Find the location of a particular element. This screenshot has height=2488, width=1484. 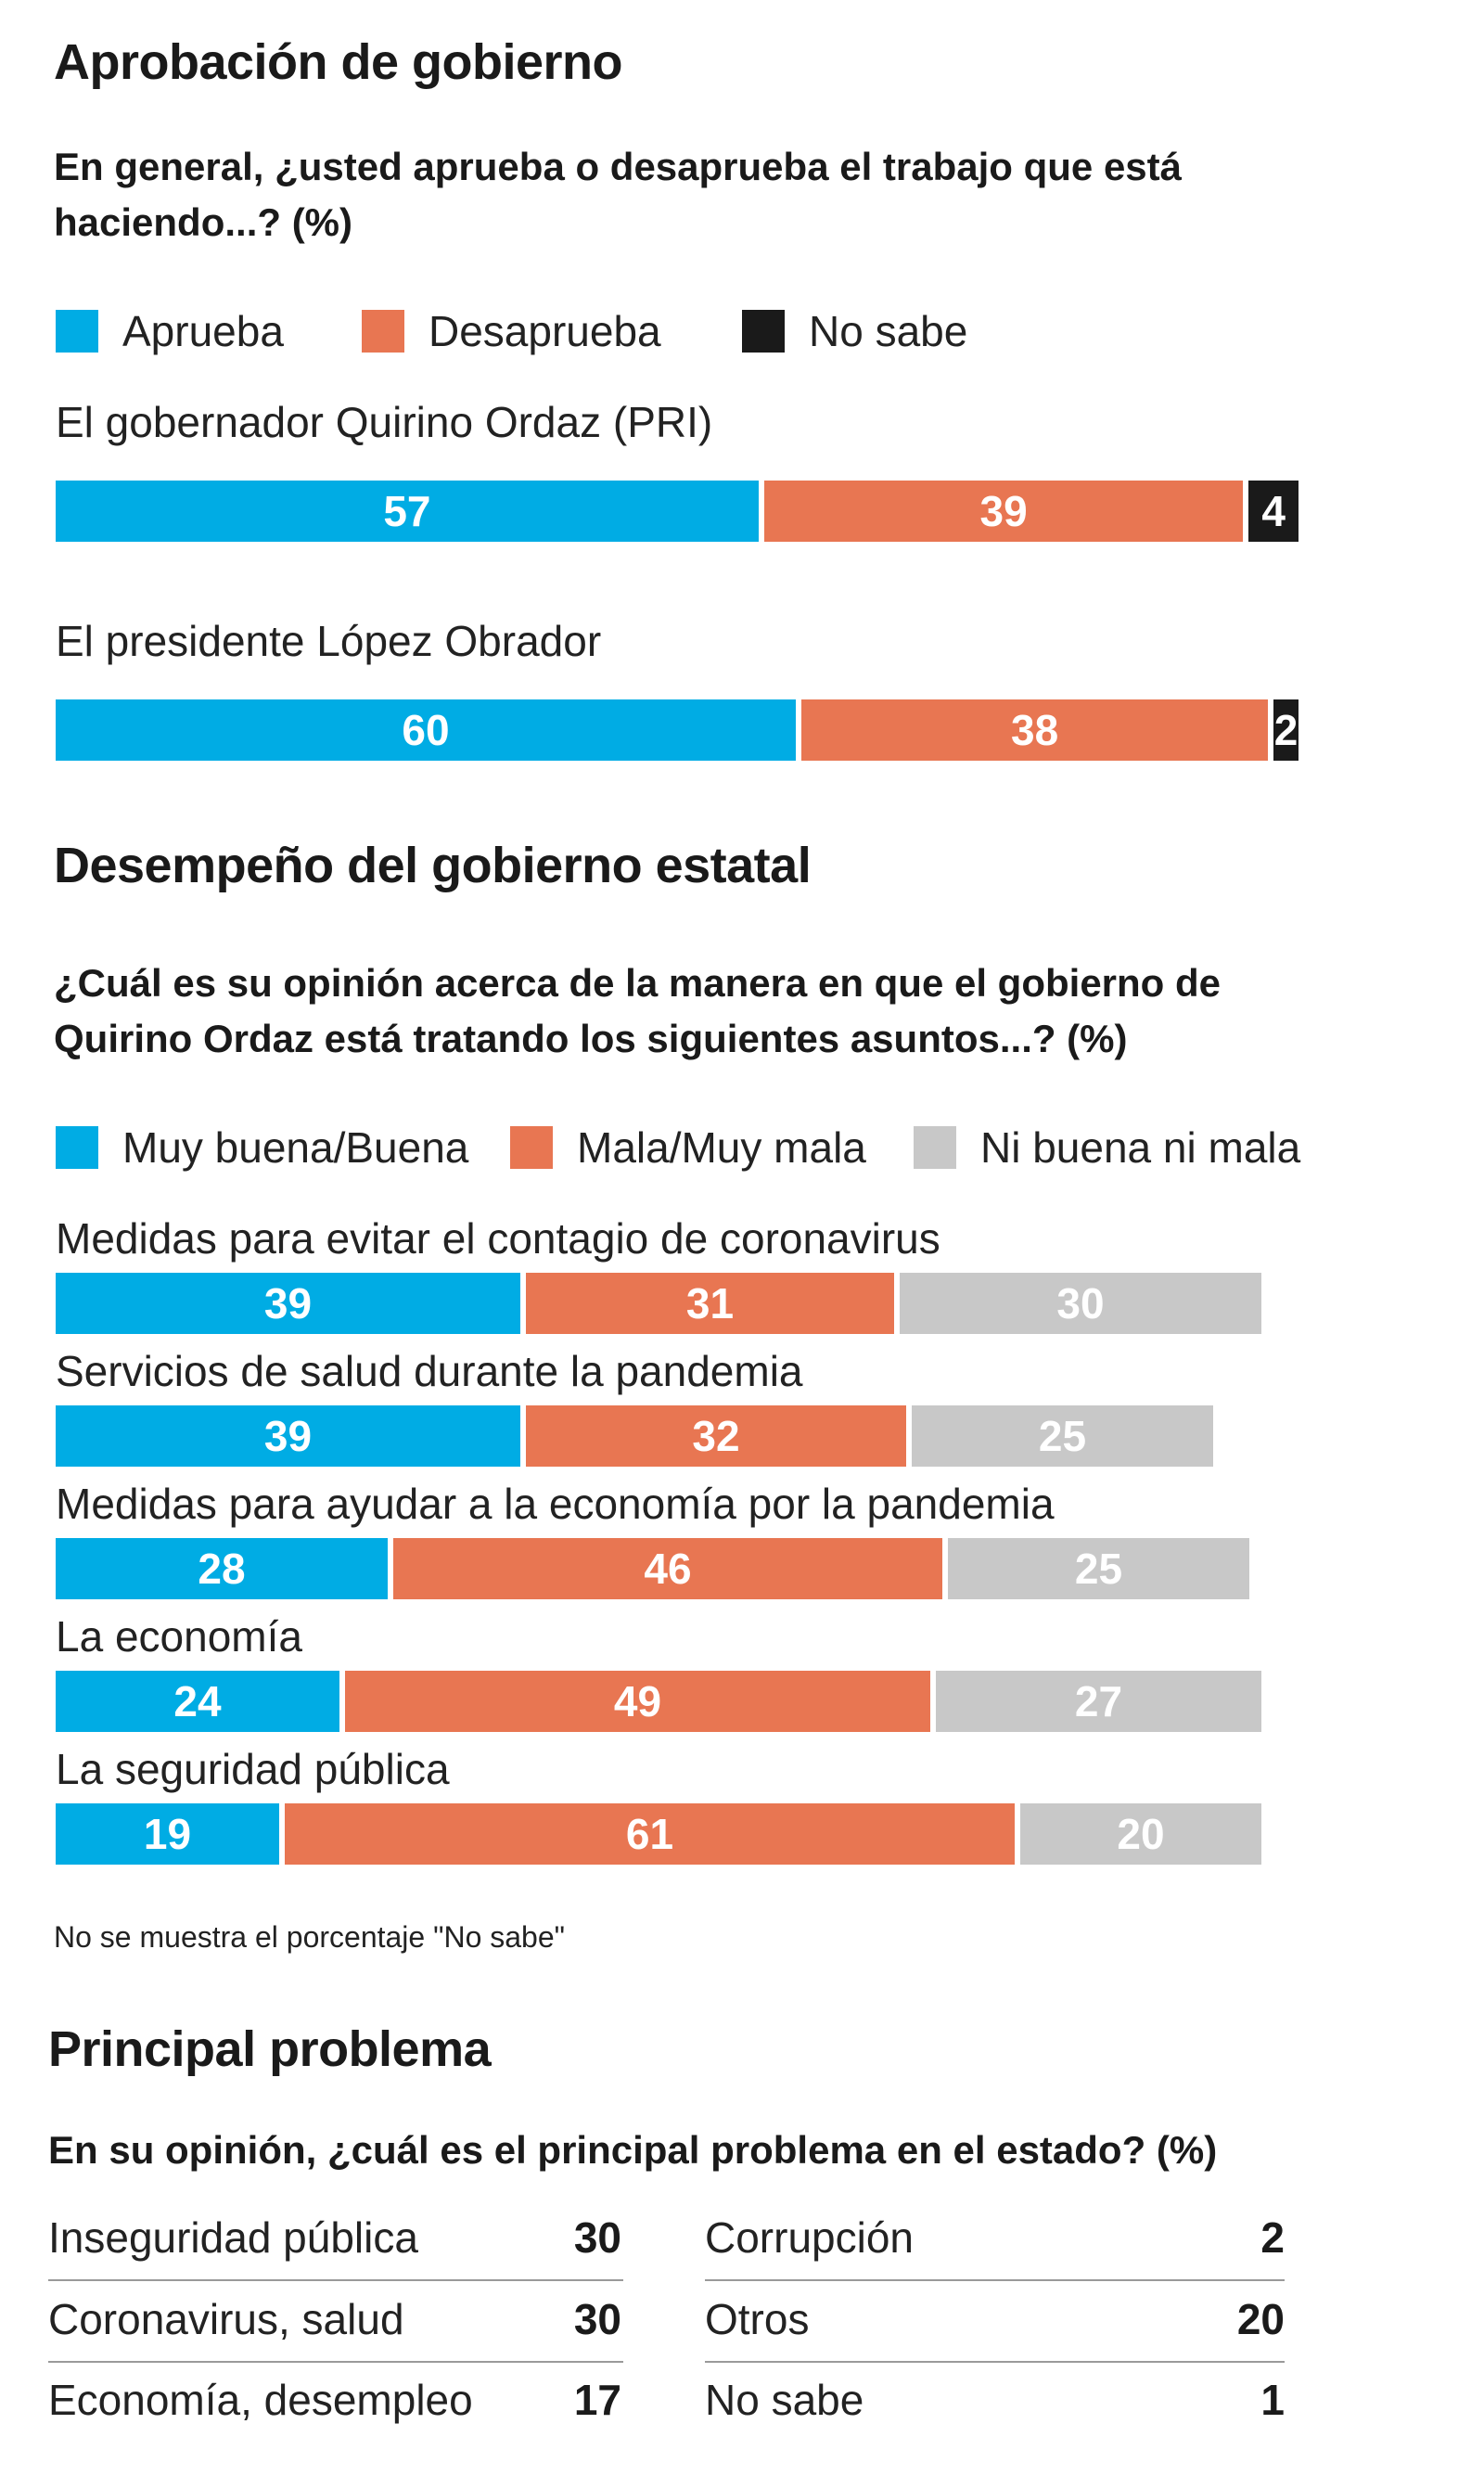

stacked-bar-la-economia: 24 49 27 is located at coordinates (658, 1701).